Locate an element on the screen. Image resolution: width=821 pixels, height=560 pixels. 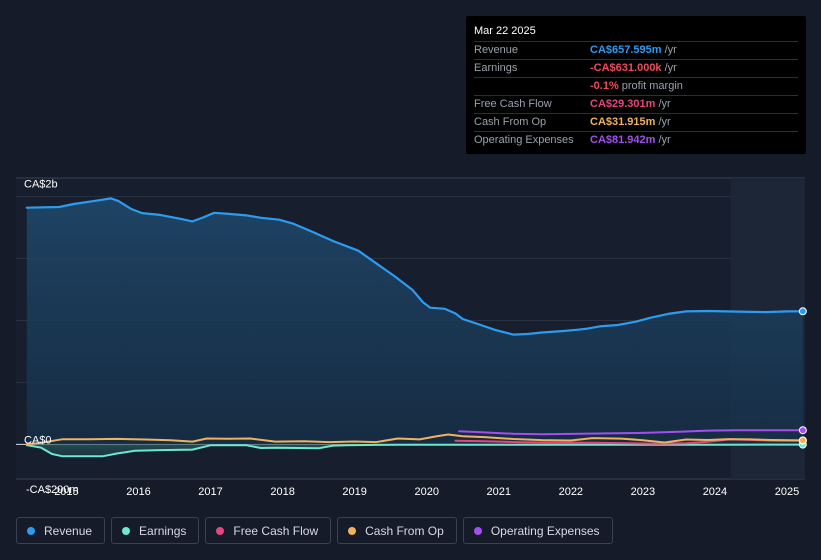
tooltip-row: Cash From Op CA$31.915m/yr is located at coordinates (636, 123).